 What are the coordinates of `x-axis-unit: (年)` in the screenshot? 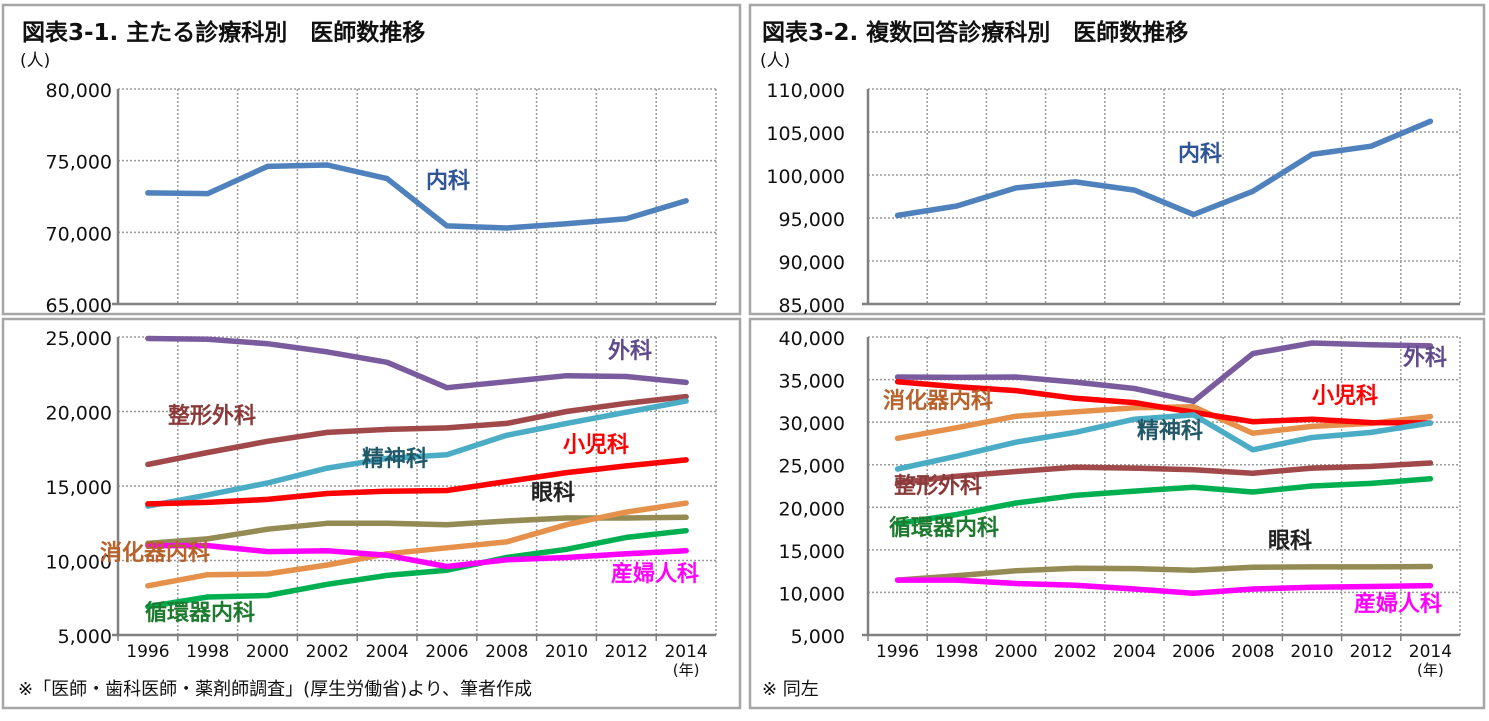 It's located at (1430, 670).